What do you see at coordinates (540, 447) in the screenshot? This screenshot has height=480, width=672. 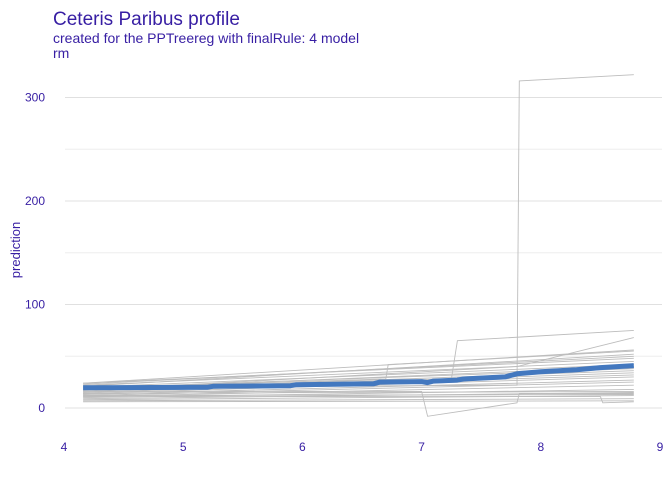 I see `x-tick-label: 8` at bounding box center [540, 447].